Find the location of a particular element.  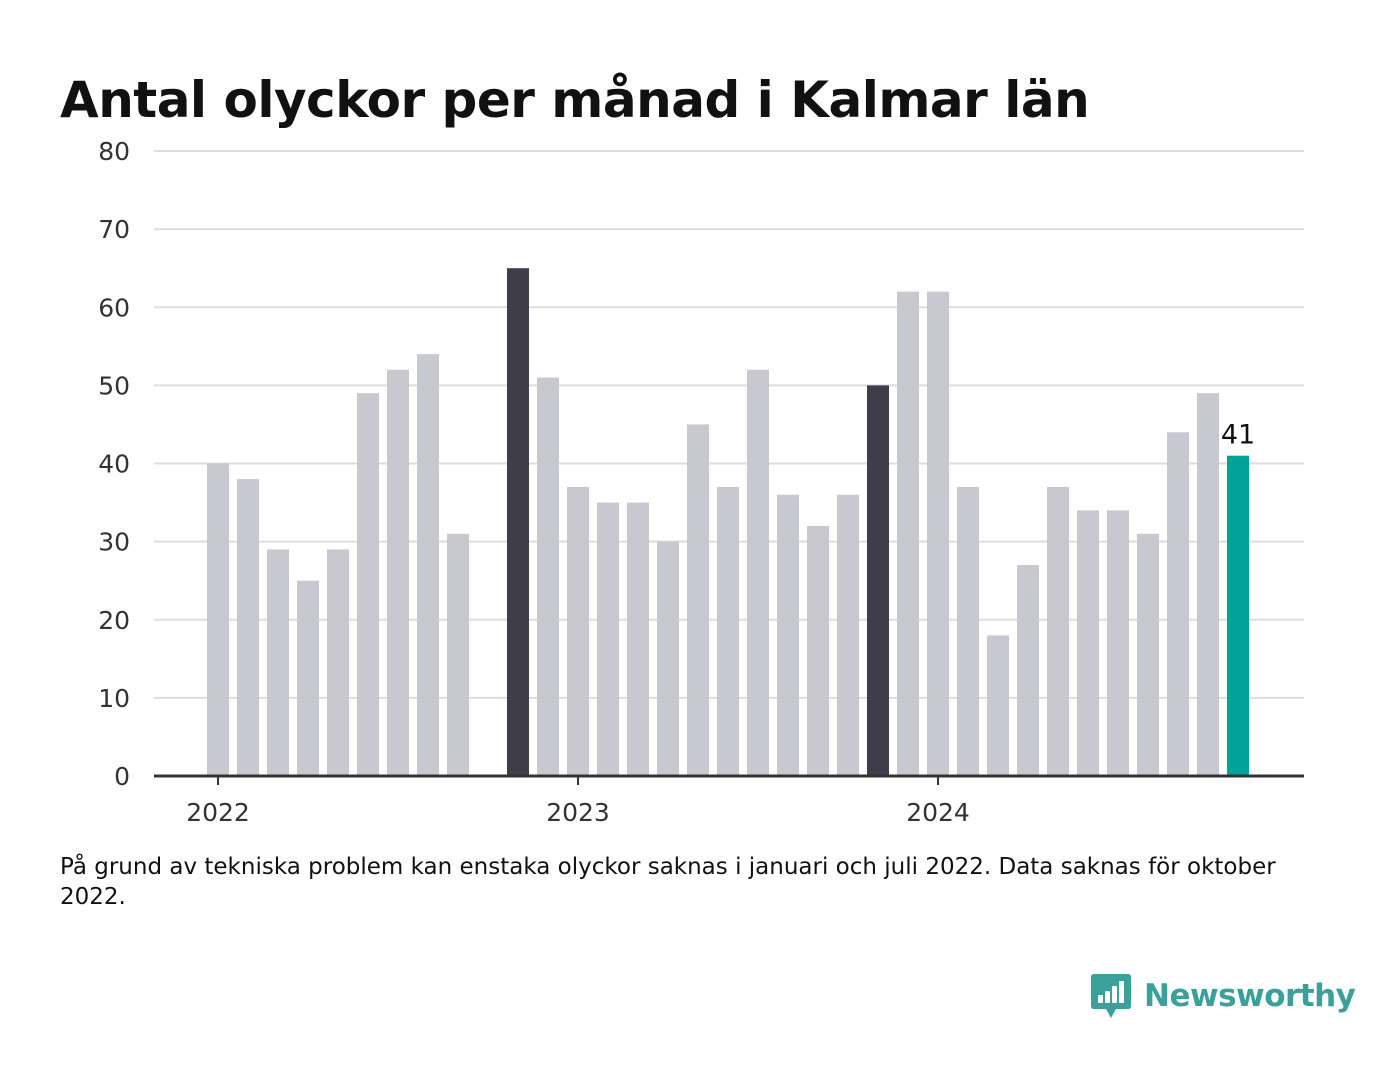

brand-name: Newsworthy is located at coordinates (1250, 996).